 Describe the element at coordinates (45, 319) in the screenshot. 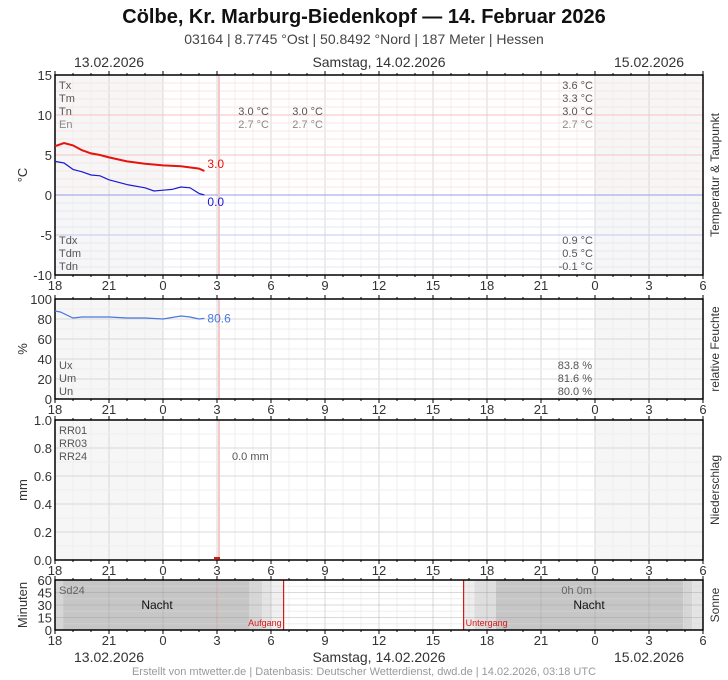

I see `y-tick-label: 80` at that location.